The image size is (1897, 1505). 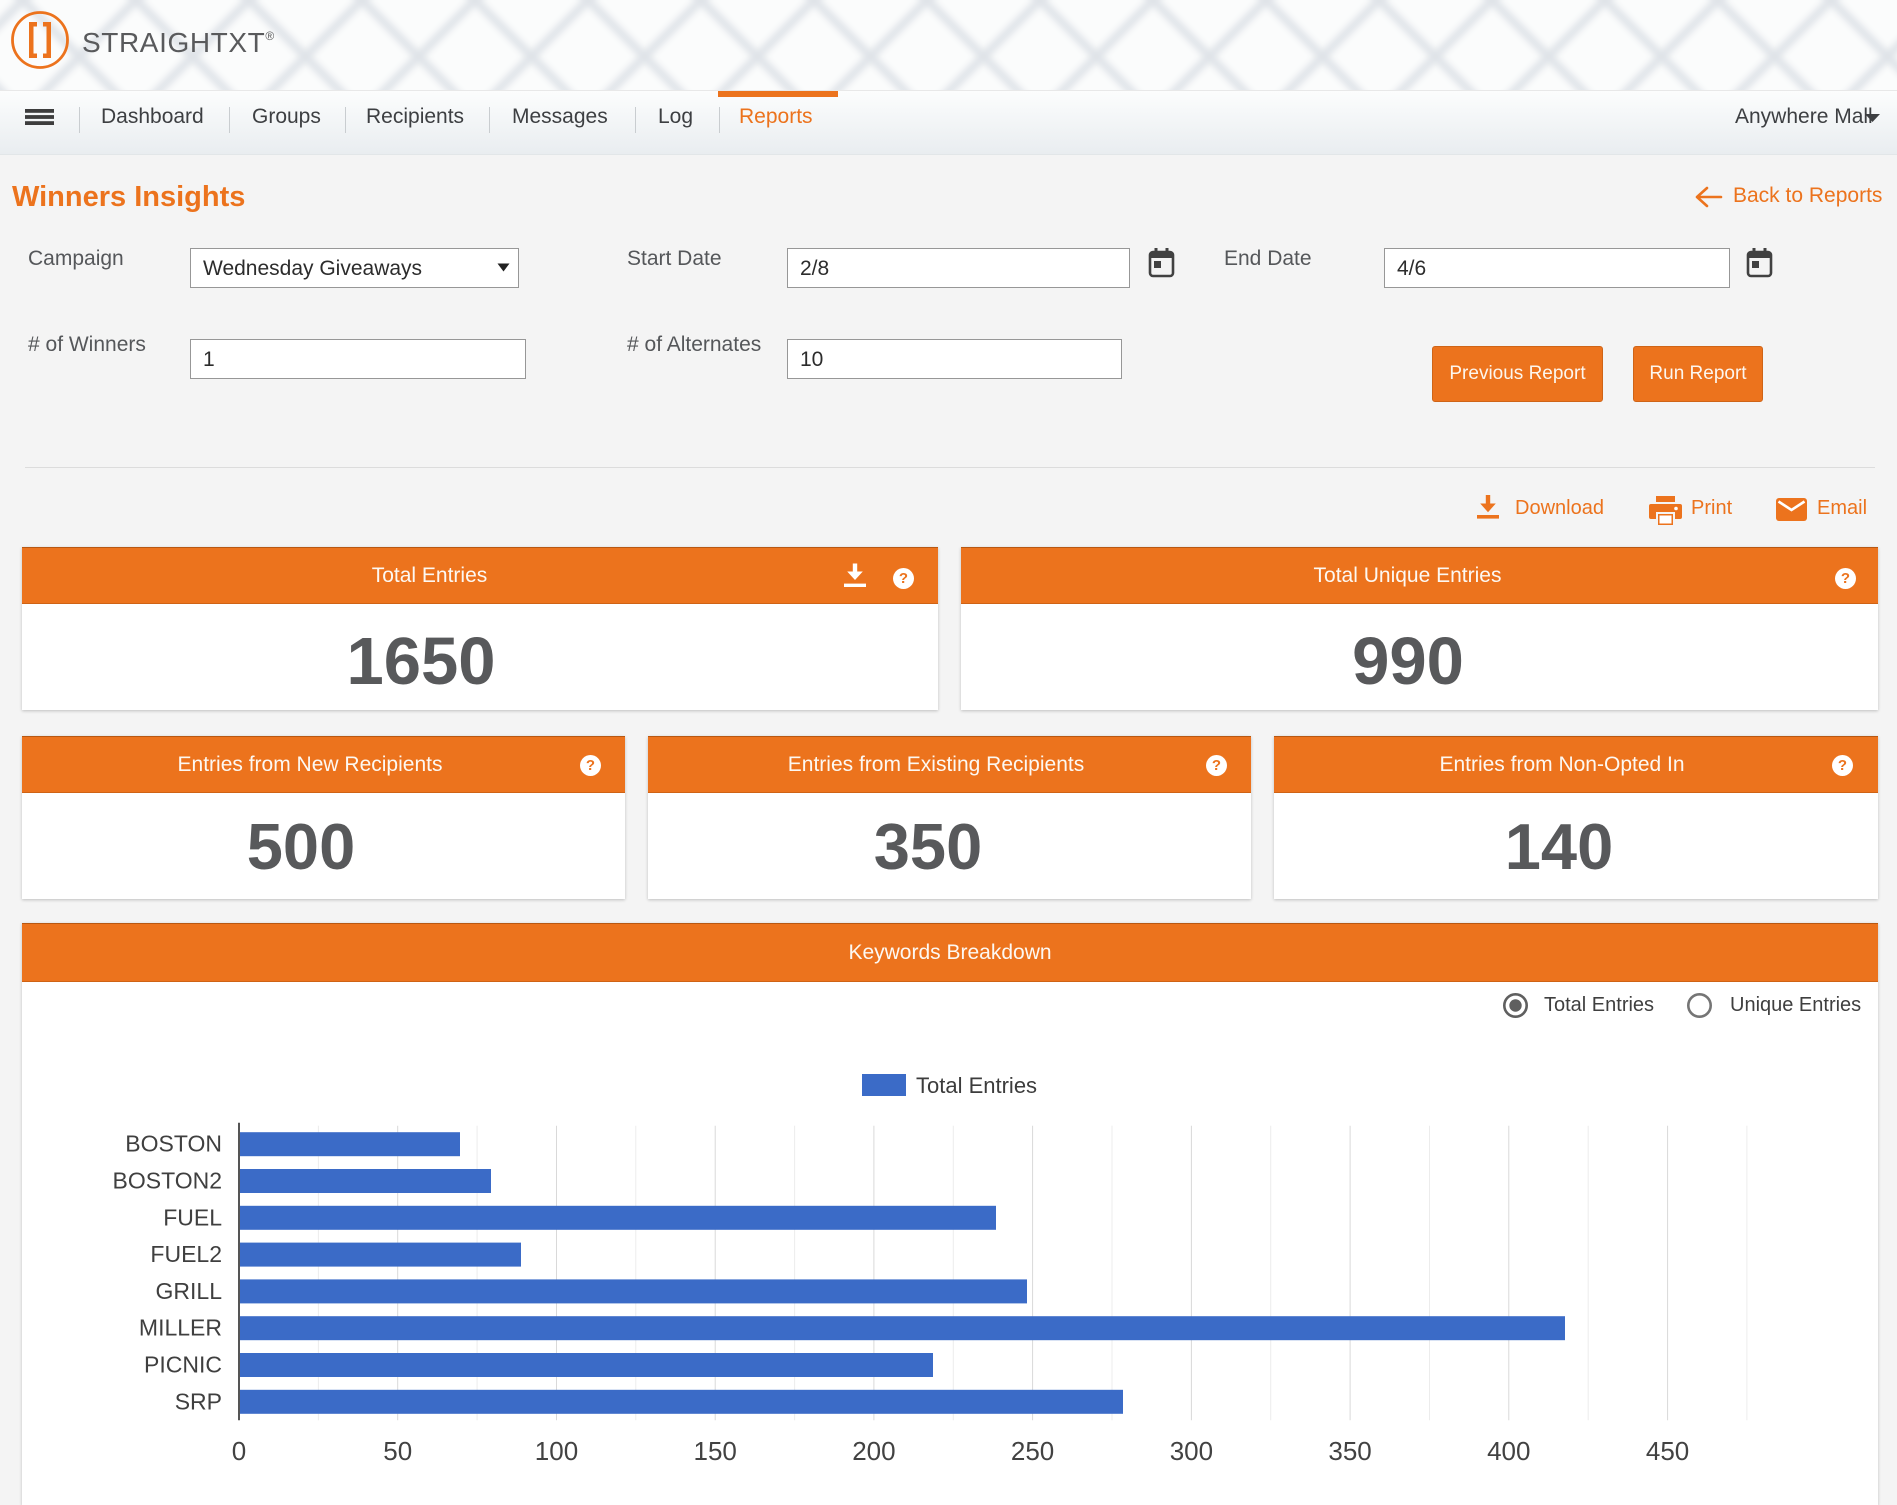 I want to click on svg-text: 450, so click(x=1667, y=1451).